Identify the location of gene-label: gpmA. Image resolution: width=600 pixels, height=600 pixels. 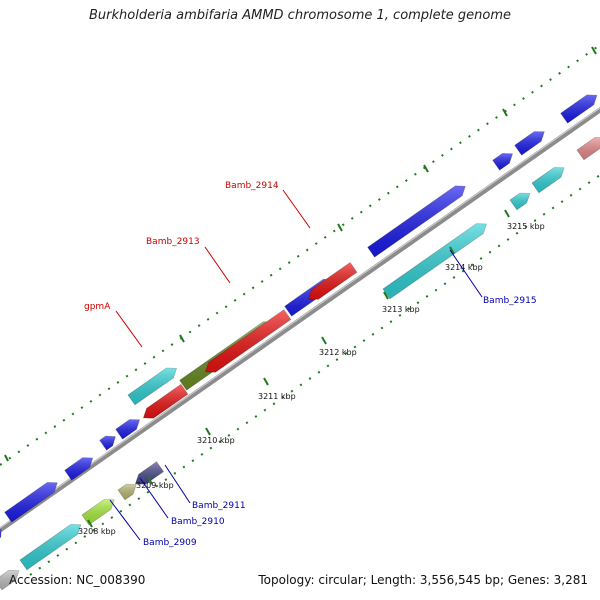
(97, 307).